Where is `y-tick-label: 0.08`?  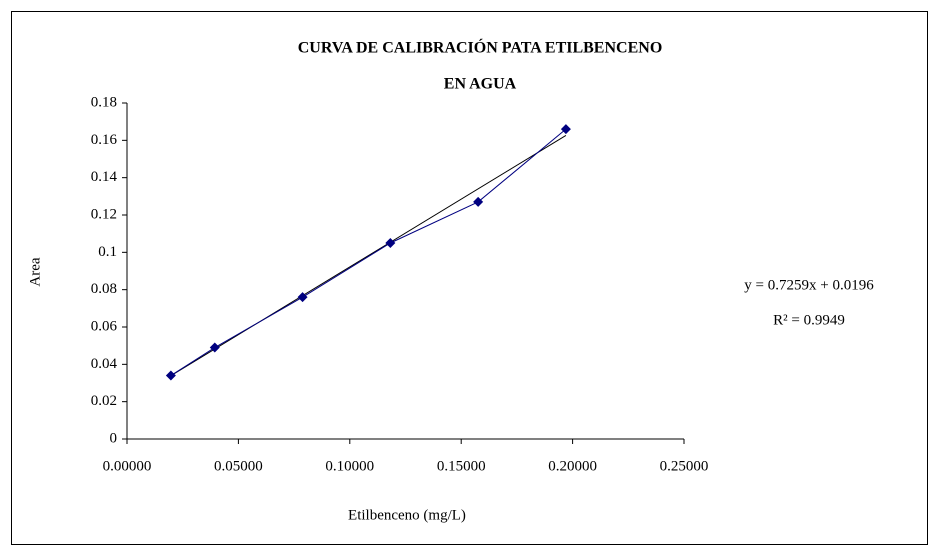
y-tick-label: 0.08 is located at coordinates (104, 289).